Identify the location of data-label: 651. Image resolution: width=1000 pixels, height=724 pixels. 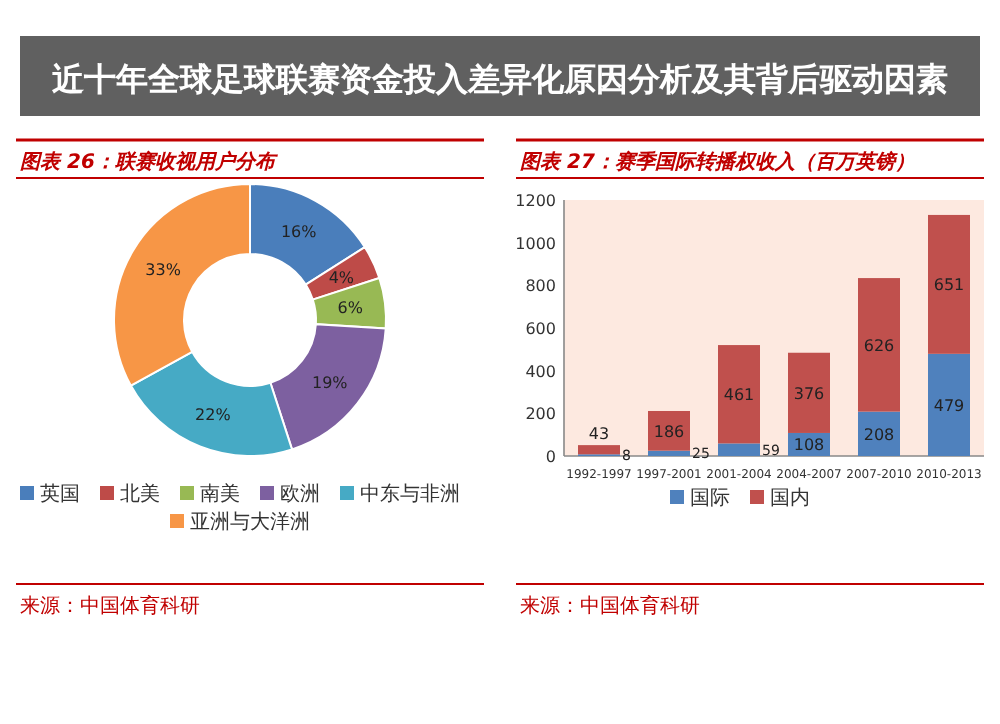
(949, 285).